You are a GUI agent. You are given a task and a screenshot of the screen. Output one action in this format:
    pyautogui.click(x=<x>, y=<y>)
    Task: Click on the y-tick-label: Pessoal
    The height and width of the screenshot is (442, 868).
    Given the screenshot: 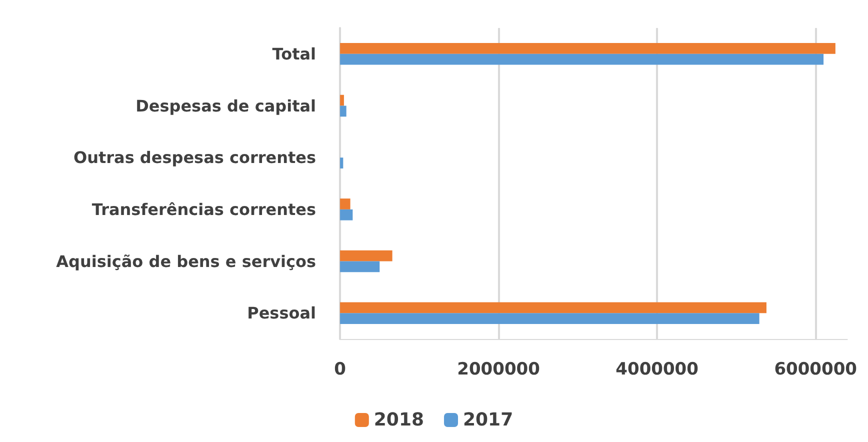 What is the action you would take?
    pyautogui.click(x=281, y=313)
    